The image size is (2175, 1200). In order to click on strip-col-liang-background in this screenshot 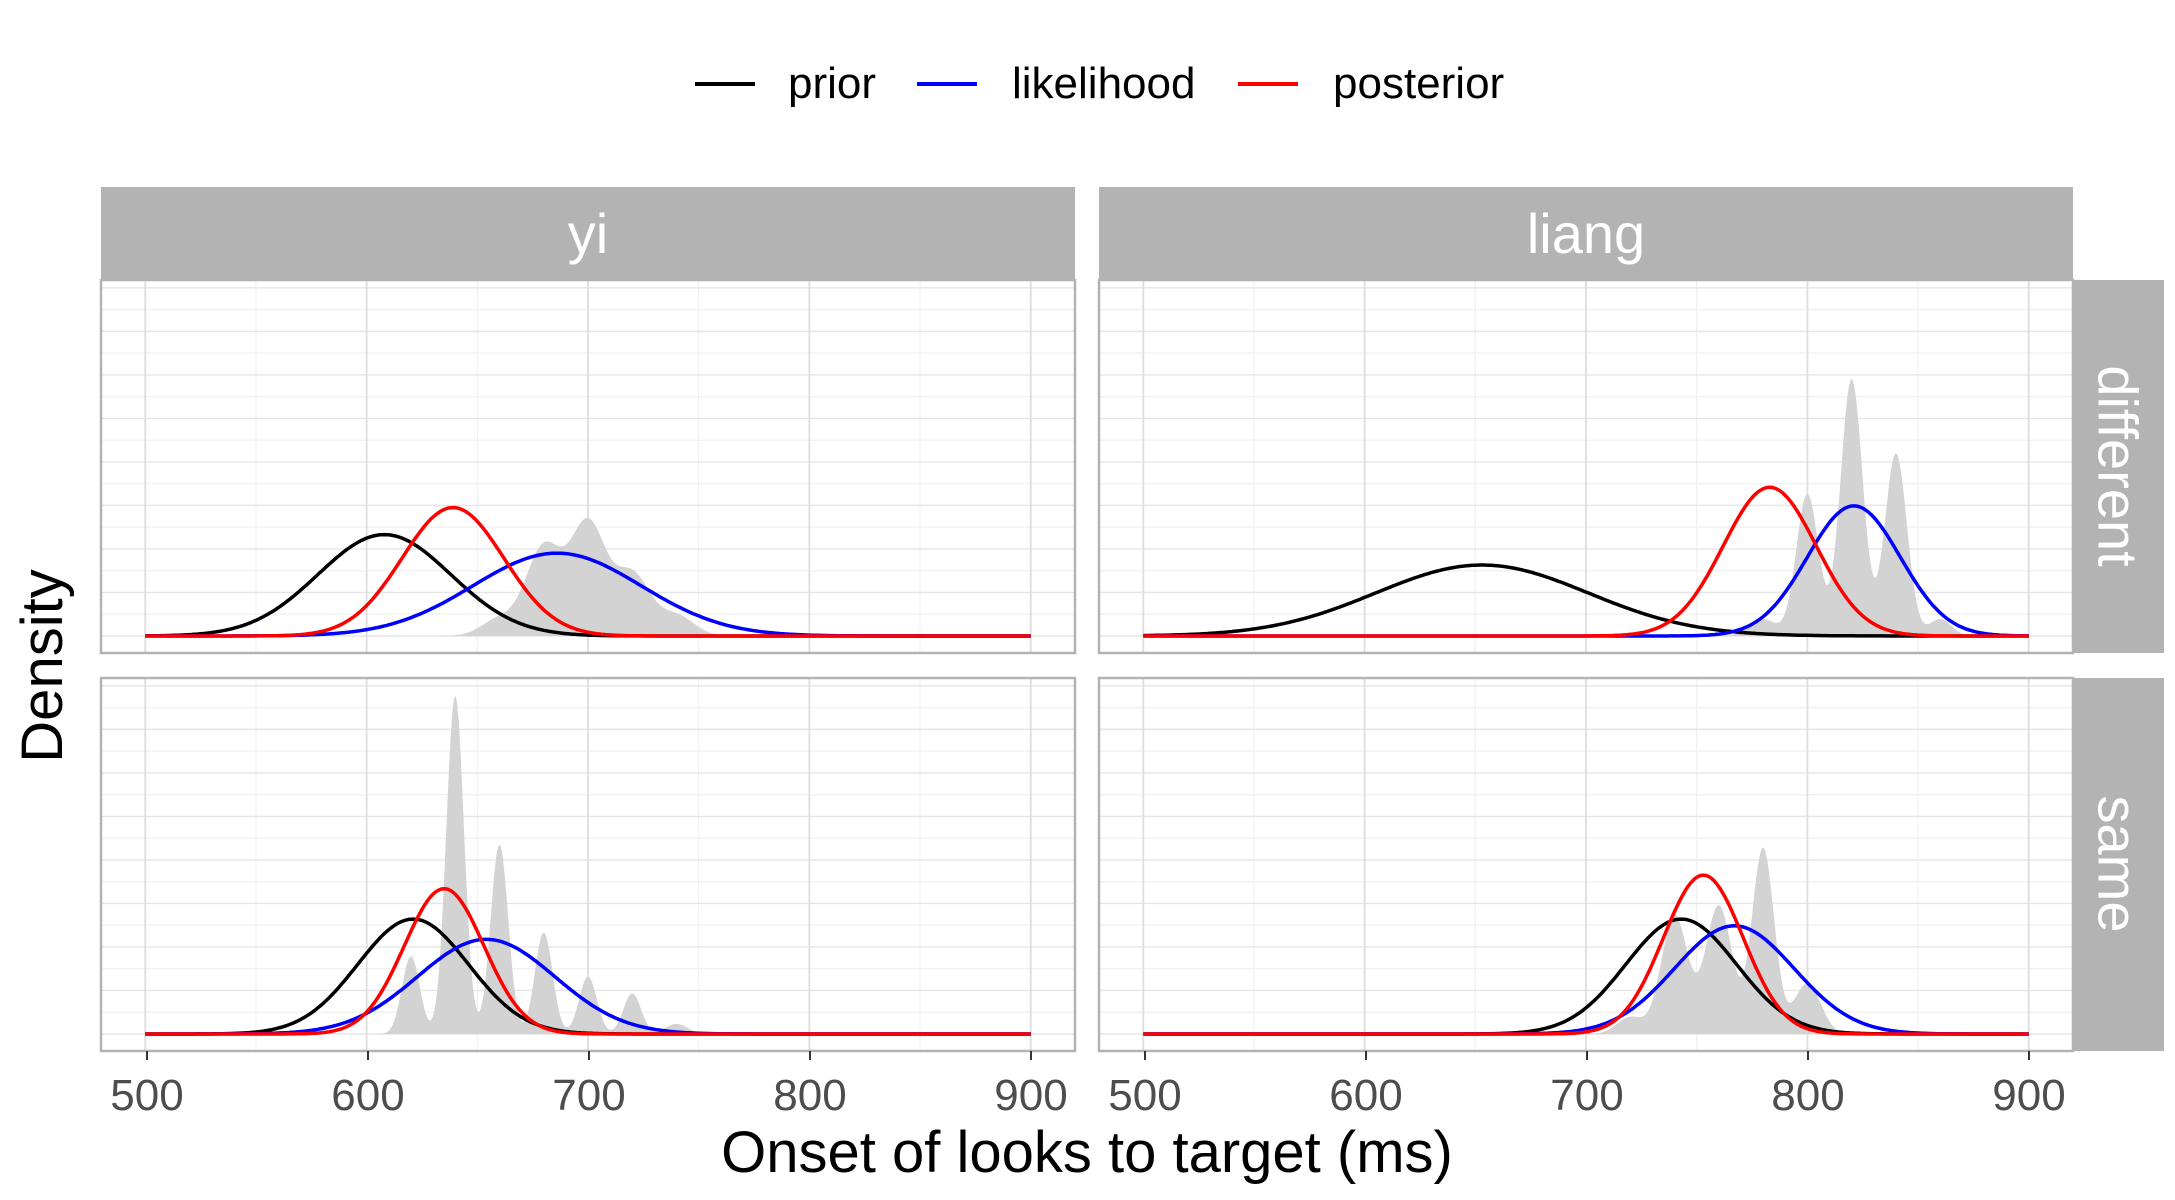, I will do `click(1586, 233)`.